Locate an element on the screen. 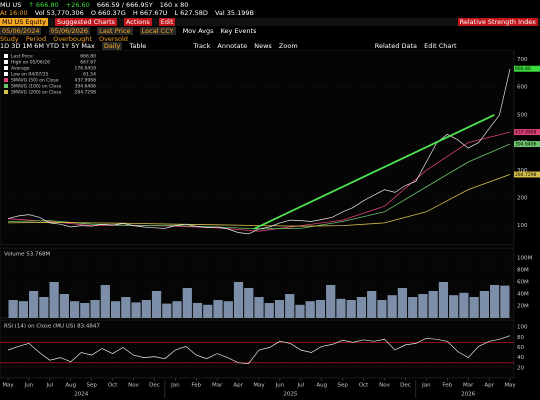  y-tick-label: 20 is located at coordinates (520, 368).